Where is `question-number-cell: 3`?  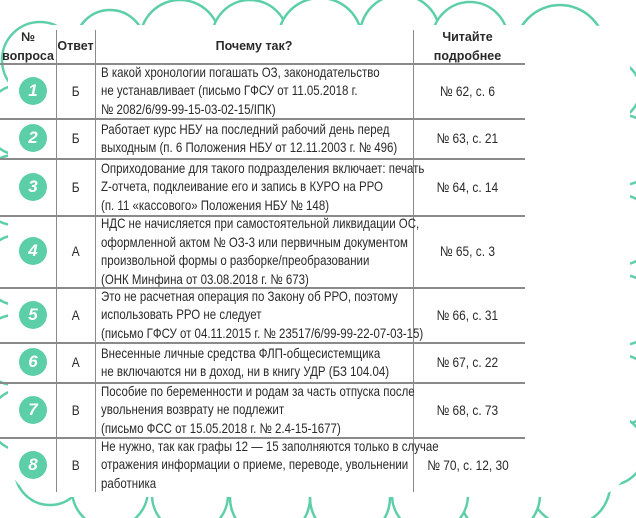 question-number-cell: 3 is located at coordinates (33, 186).